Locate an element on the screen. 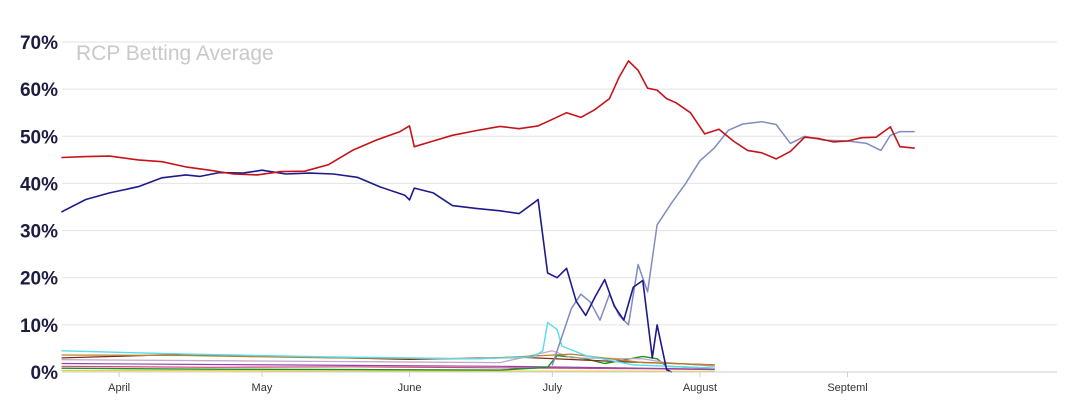 The width and height of the screenshot is (1068, 400). x-tick-label: June is located at coordinates (410, 388).